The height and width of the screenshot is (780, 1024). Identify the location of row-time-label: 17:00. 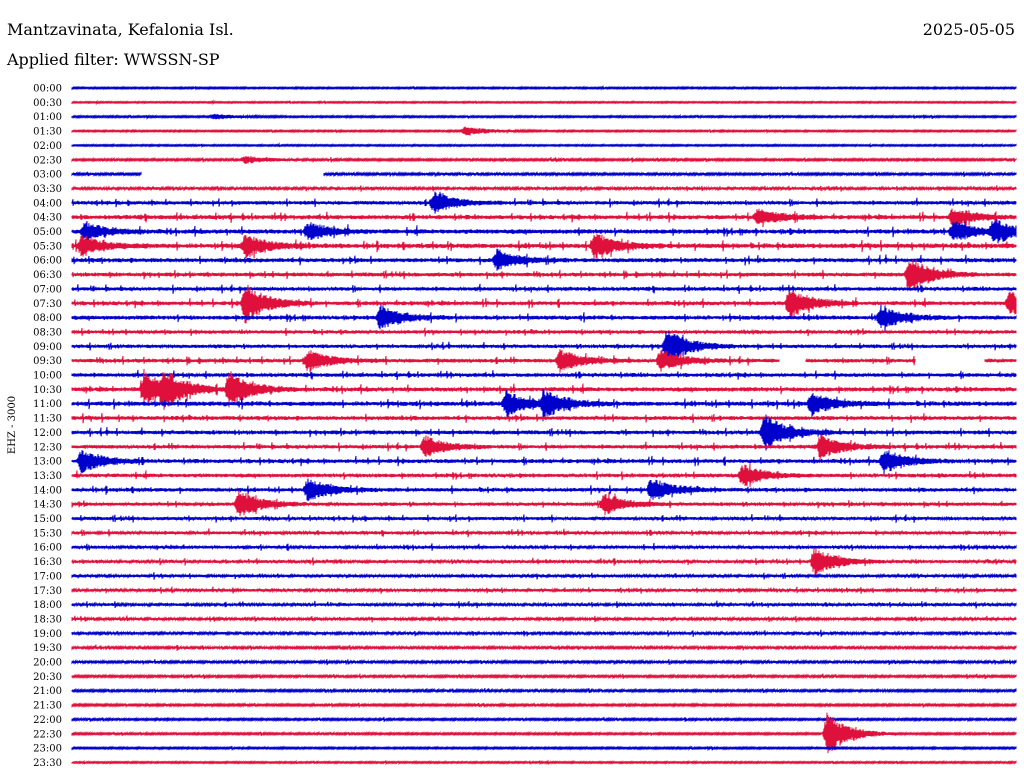
(47, 576).